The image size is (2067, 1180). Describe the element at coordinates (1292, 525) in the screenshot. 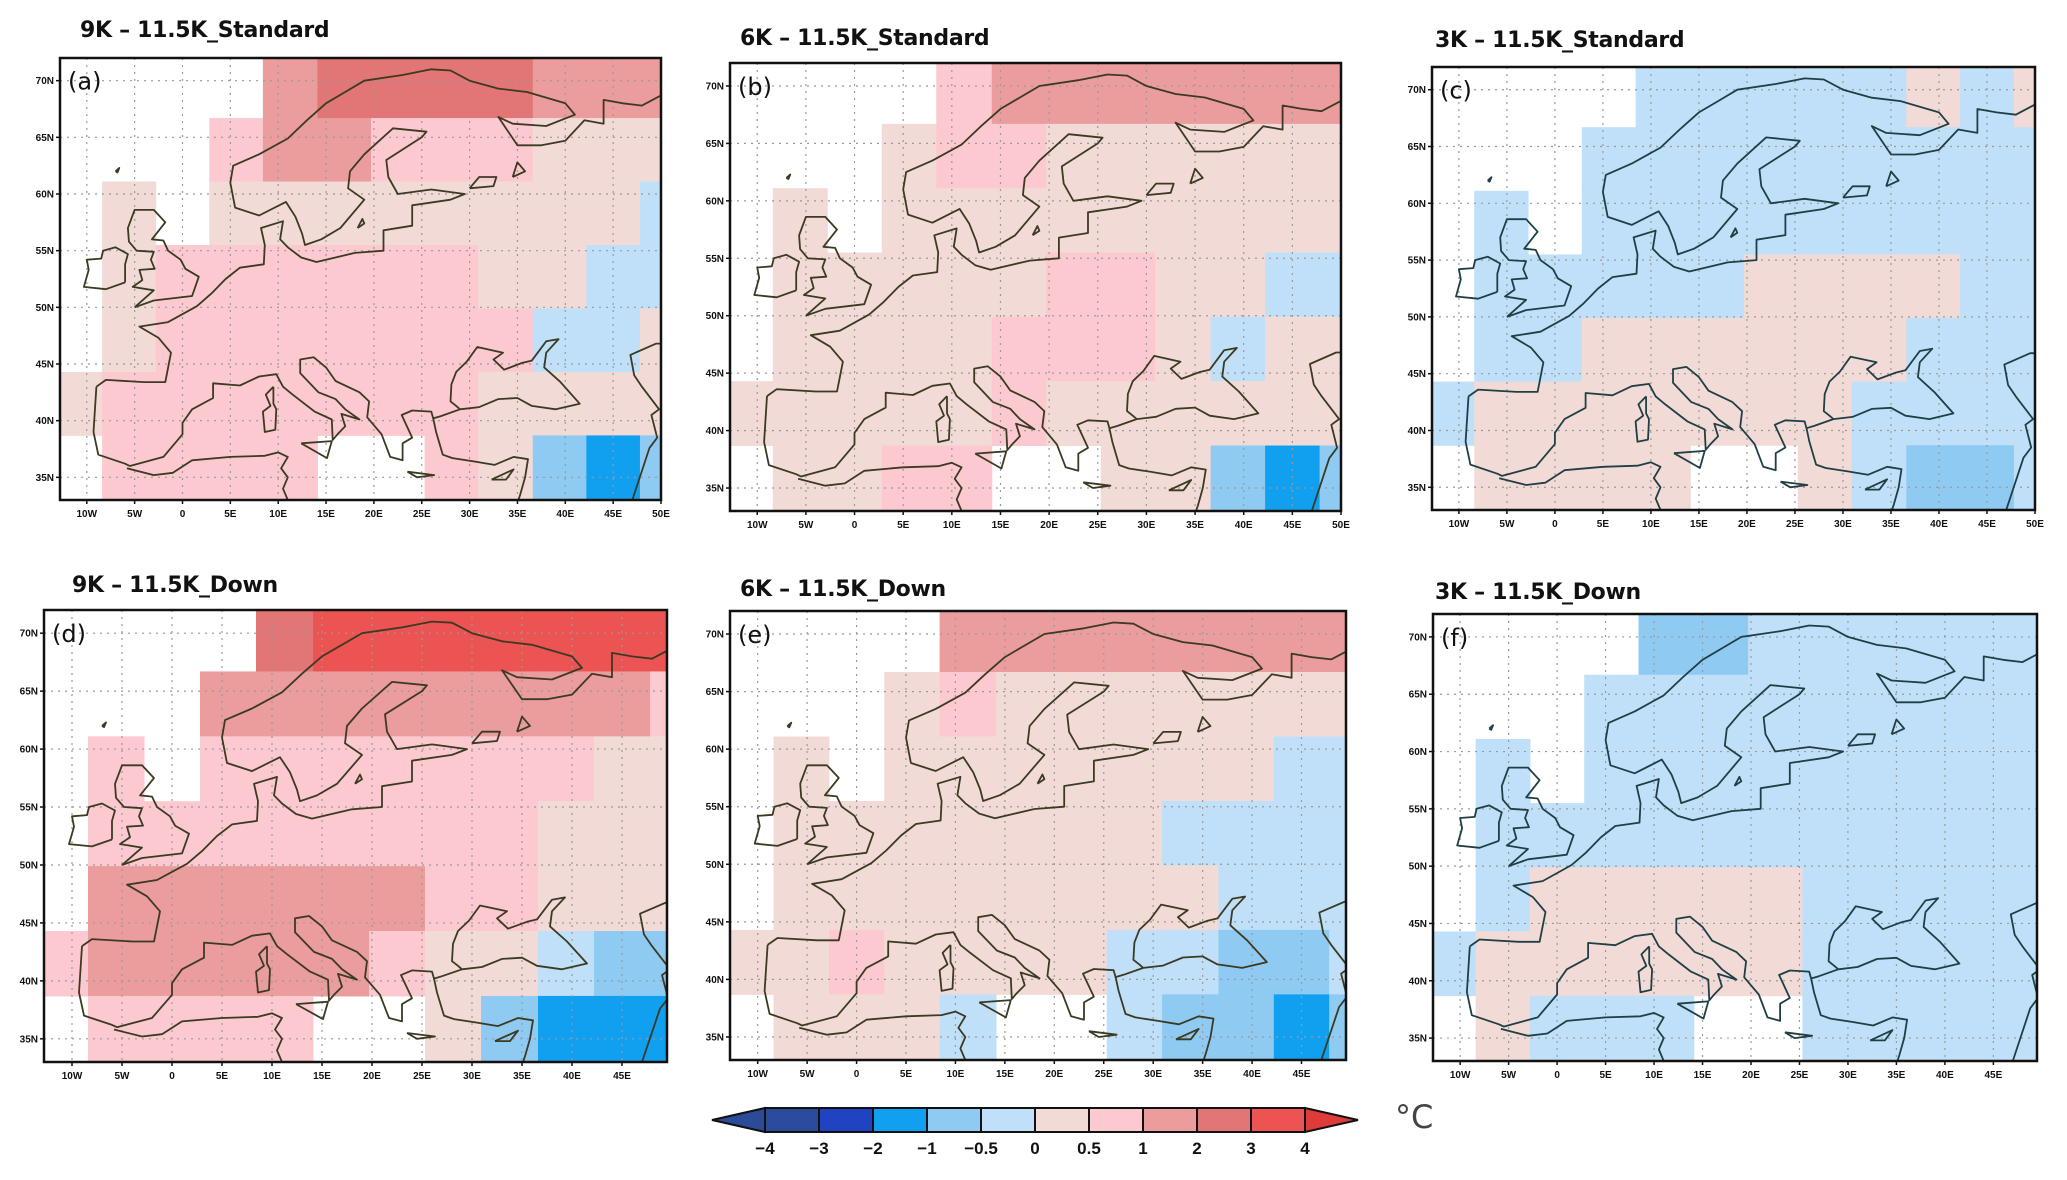

I see `x-tick-label: 45E` at that location.